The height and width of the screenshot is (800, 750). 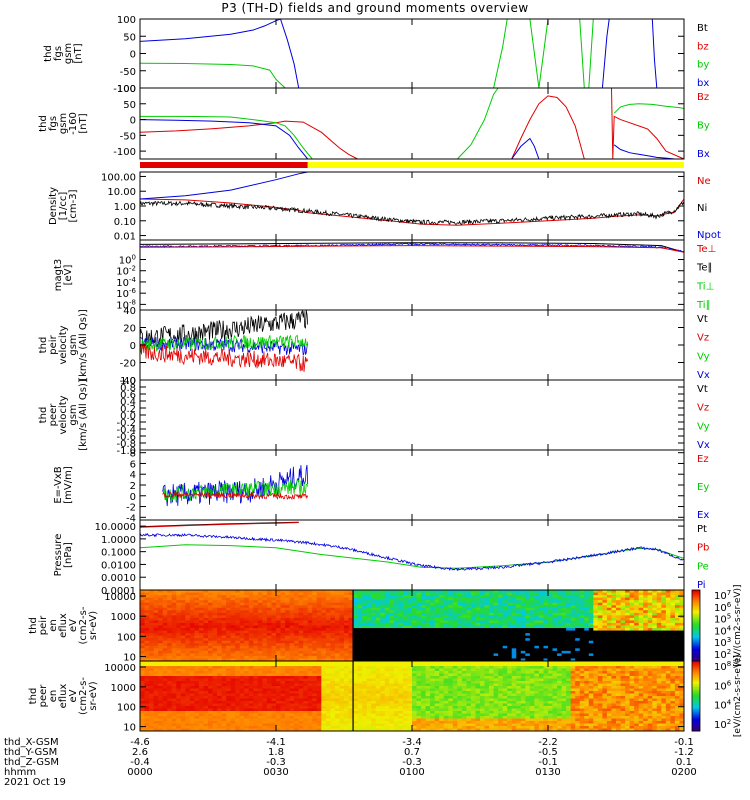 I want to click on series-line-by, so click(x=539, y=53).